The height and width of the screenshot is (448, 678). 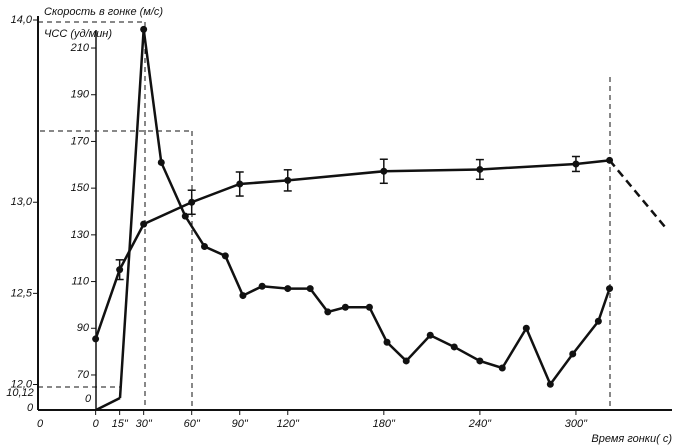 What do you see at coordinates (638, 195) in the screenshot?
I see `series-line` at bounding box center [638, 195].